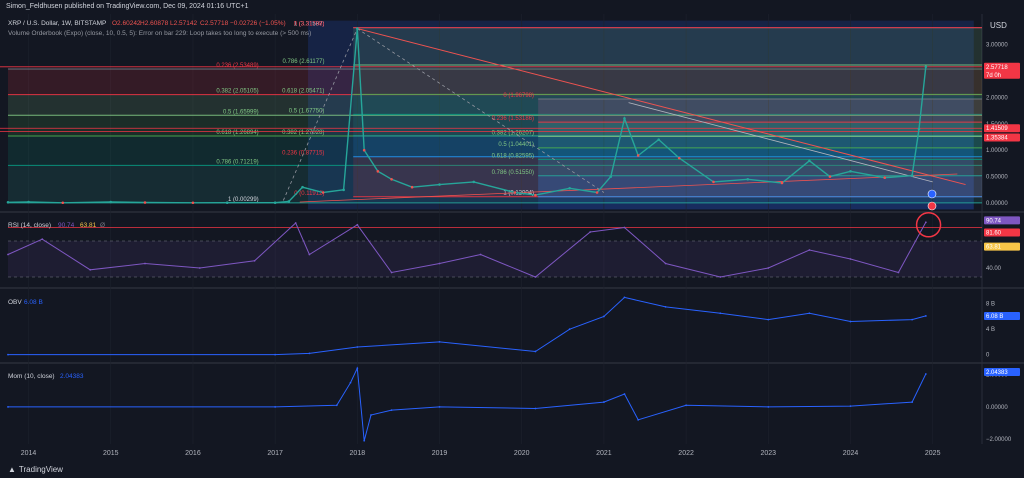  I want to click on x-tick-label: 2014, so click(29, 453).